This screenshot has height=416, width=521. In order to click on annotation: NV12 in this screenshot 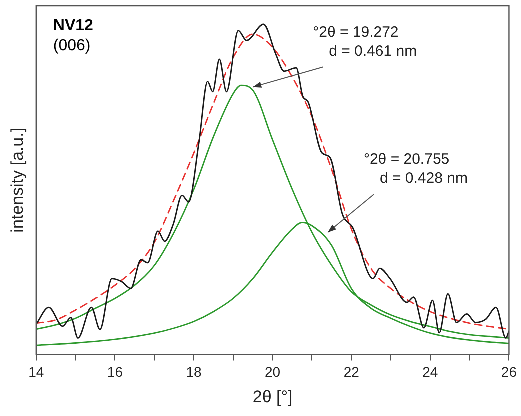, I will do `click(73, 25)`.